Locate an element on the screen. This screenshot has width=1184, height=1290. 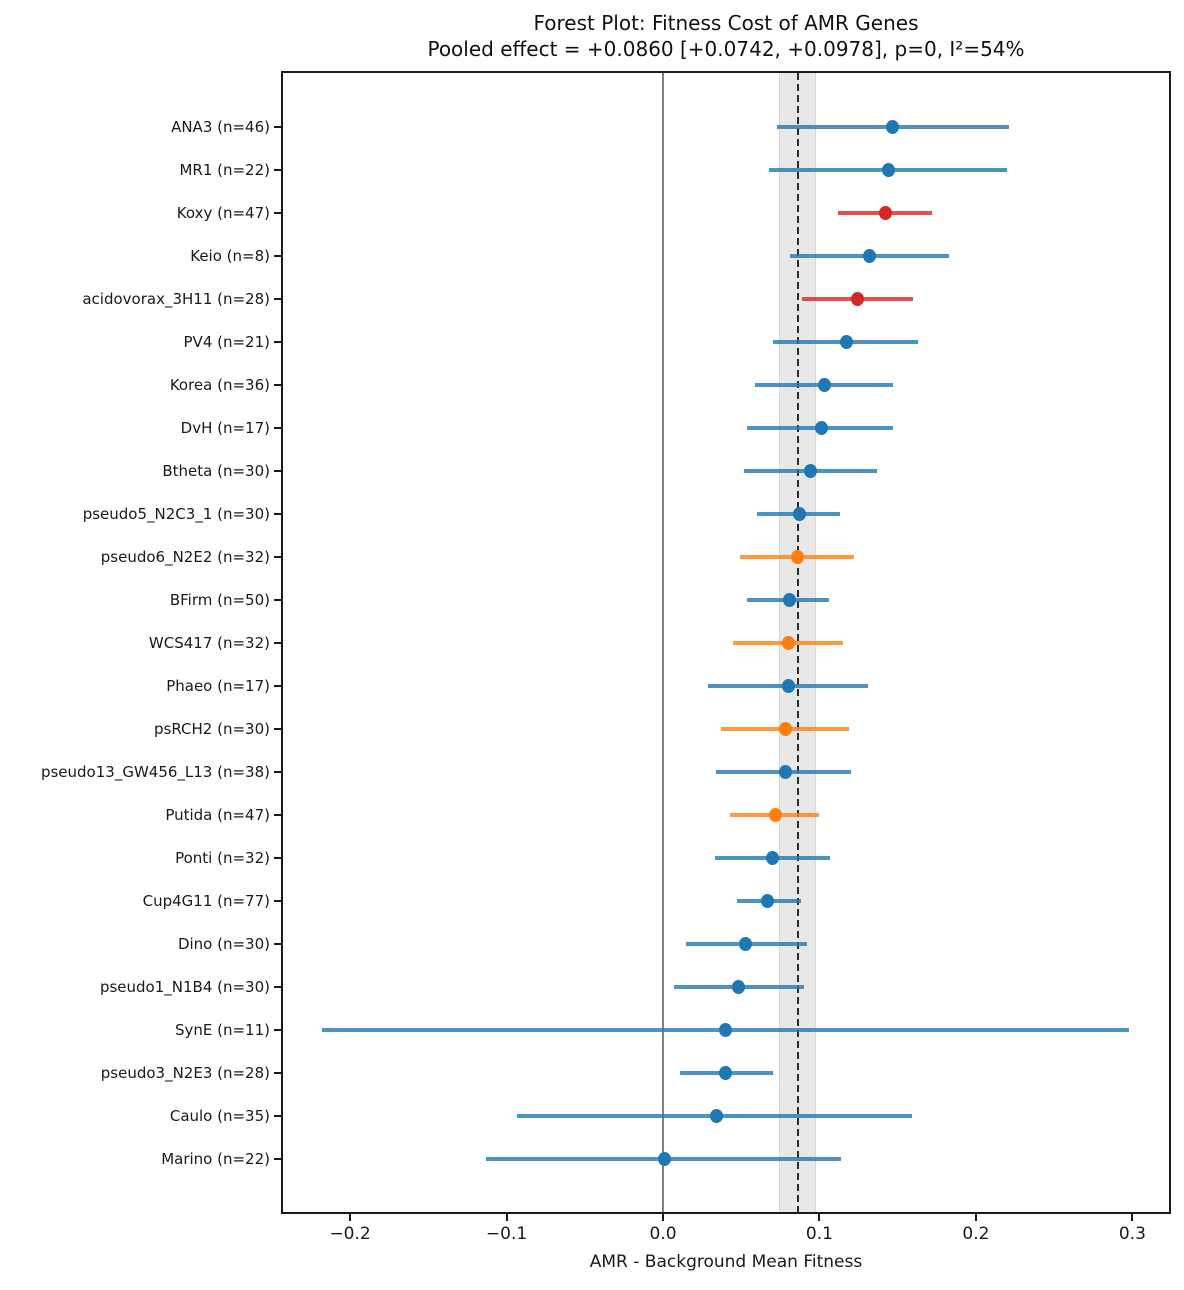
y-tick-label: Phaeo (n=17) is located at coordinates (218, 686).